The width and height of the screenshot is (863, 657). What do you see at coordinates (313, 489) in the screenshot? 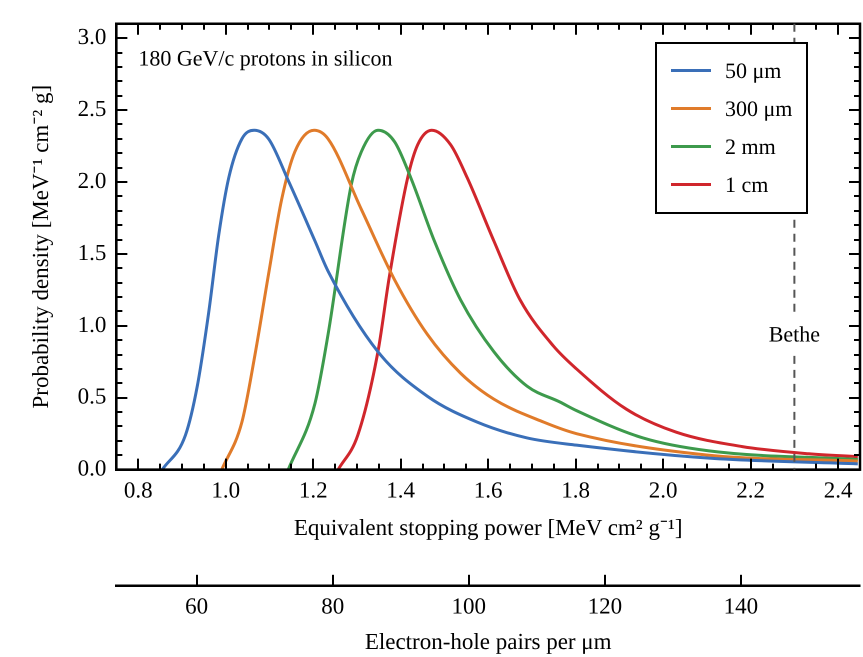
I see `x-tick-label: 1.2` at bounding box center [313, 489].